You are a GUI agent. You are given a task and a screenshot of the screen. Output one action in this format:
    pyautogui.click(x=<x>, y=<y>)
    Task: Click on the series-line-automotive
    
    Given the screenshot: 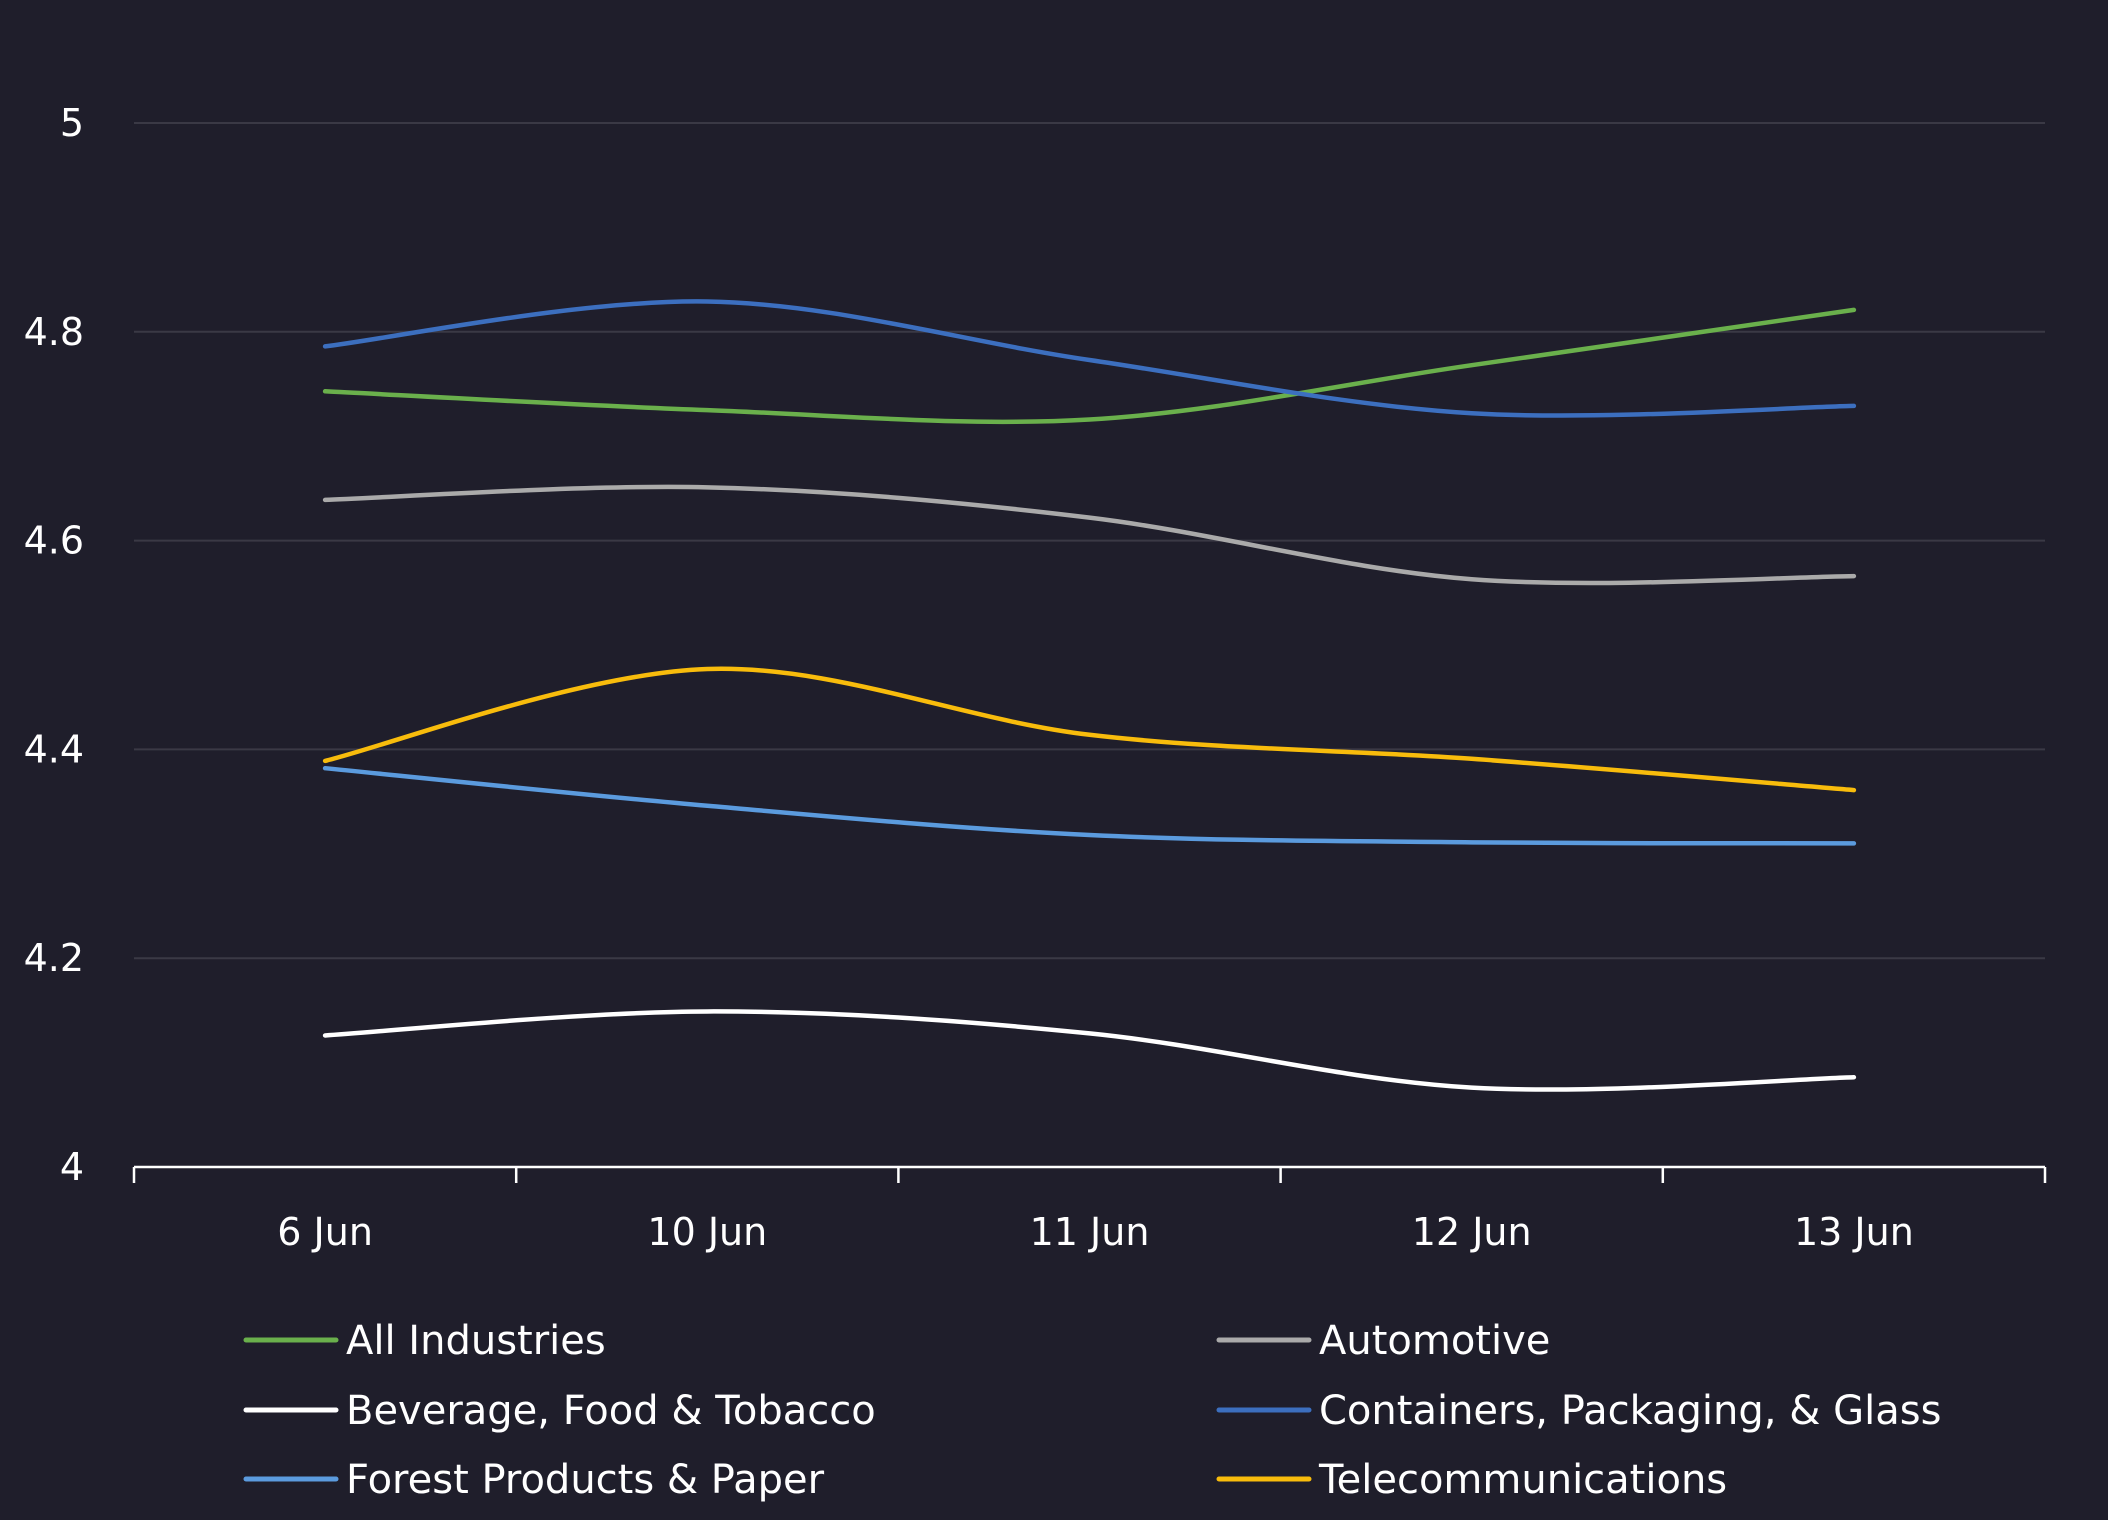 What is the action you would take?
    pyautogui.click(x=1089, y=535)
    